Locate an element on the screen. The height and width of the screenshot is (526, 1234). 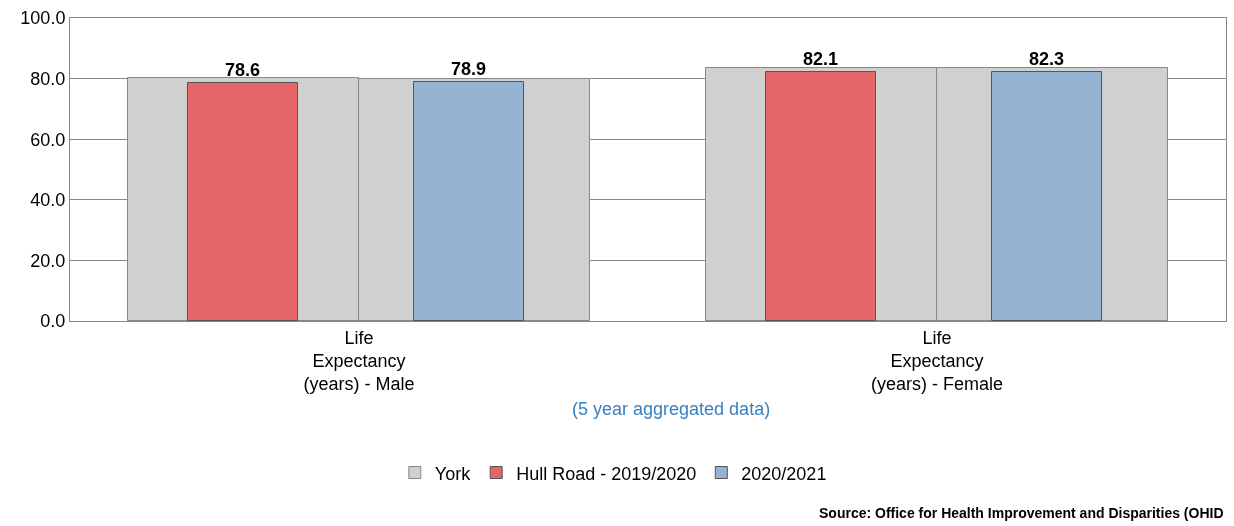
text: (5 year aggregated data) is located at coordinates (671, 409).